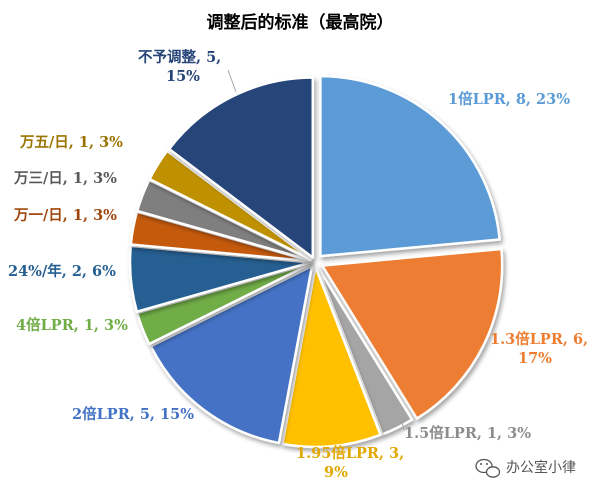 The width and height of the screenshot is (600, 495). I want to click on pie-slice-1倍lpr, so click(410, 166).